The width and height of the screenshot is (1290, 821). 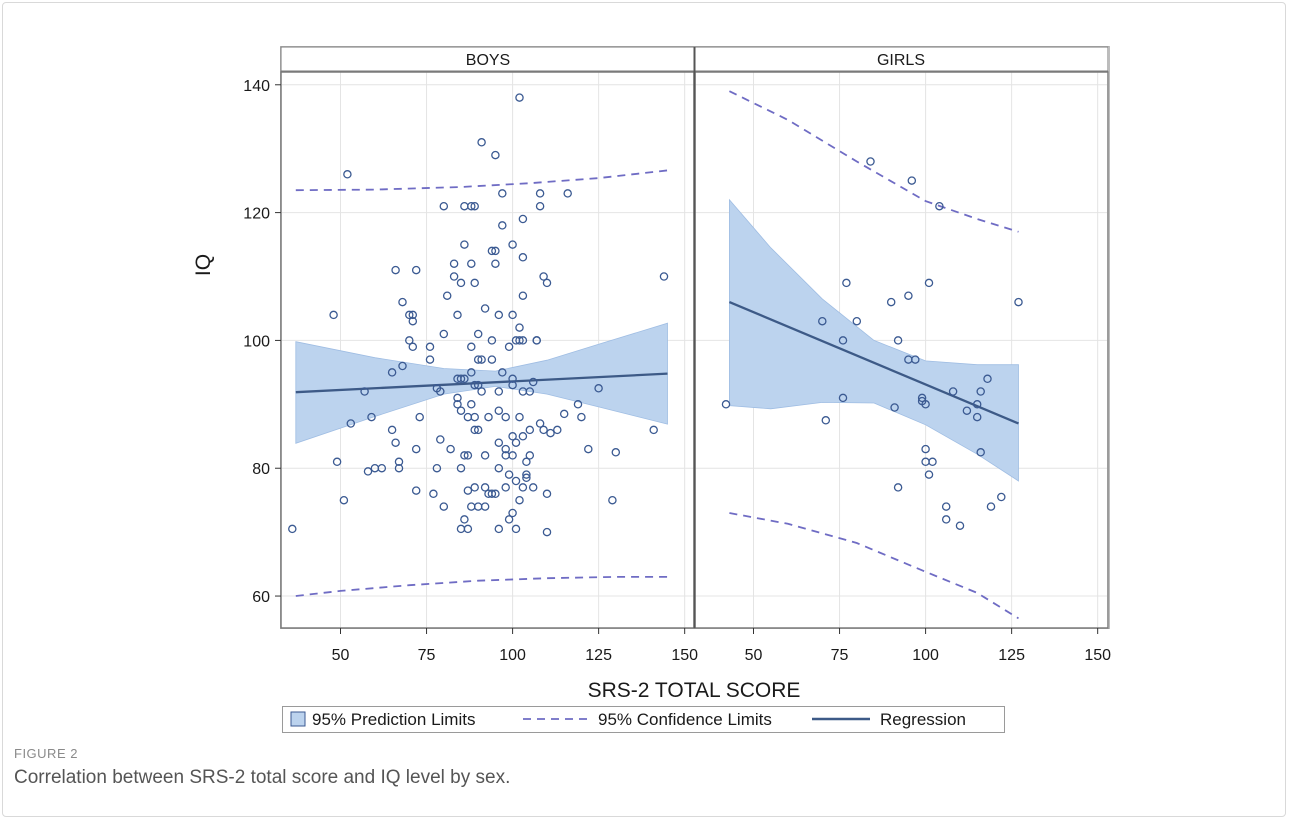 I want to click on points-girls, so click(x=872, y=343).